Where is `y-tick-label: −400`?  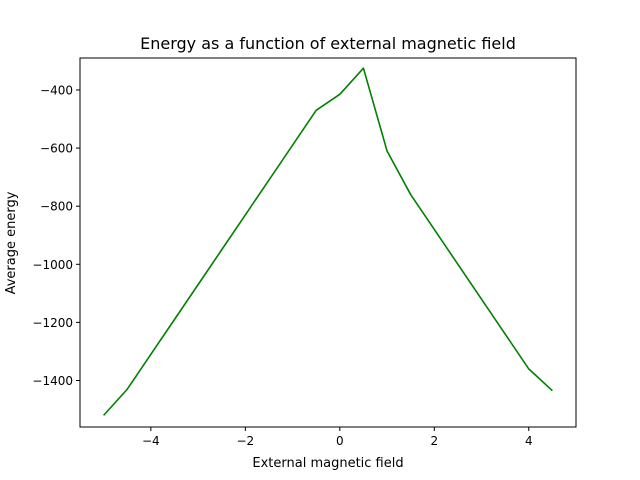
y-tick-label: −400 is located at coordinates (56, 90).